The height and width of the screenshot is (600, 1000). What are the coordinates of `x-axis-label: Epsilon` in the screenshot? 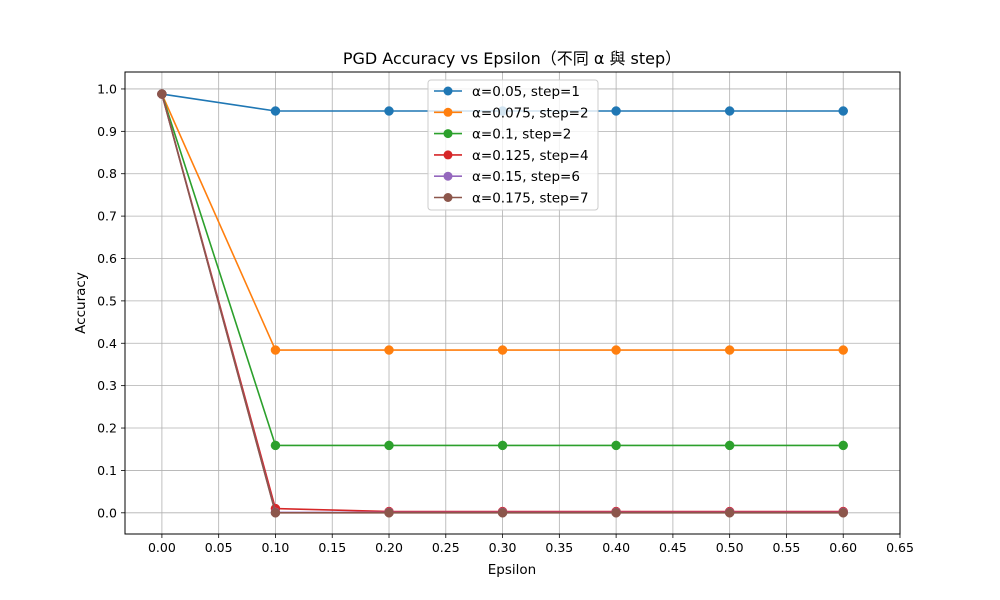 It's located at (512, 570).